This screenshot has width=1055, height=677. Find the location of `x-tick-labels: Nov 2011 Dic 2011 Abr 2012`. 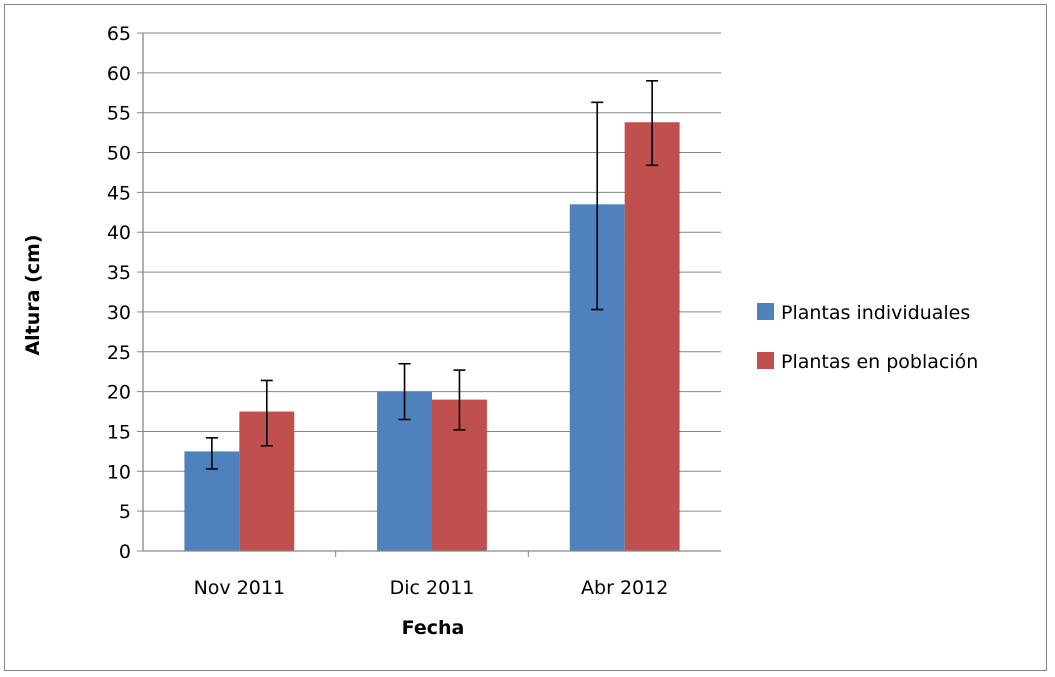

x-tick-labels: Nov 2011 Dic 2011 Abr 2012 is located at coordinates (431, 588).